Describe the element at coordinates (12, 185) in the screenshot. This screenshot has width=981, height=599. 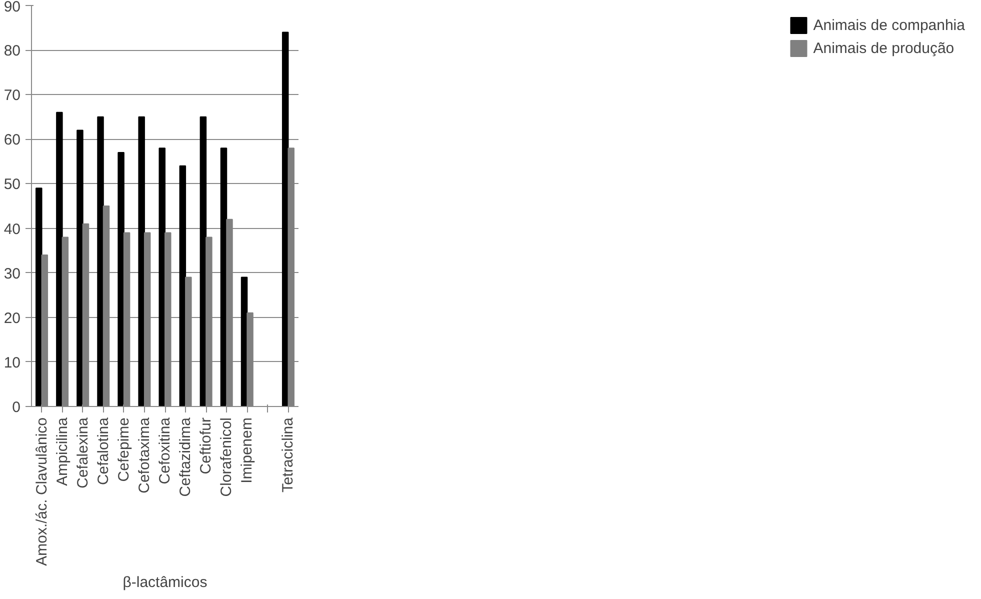
I see `y-tick-label: 50` at that location.